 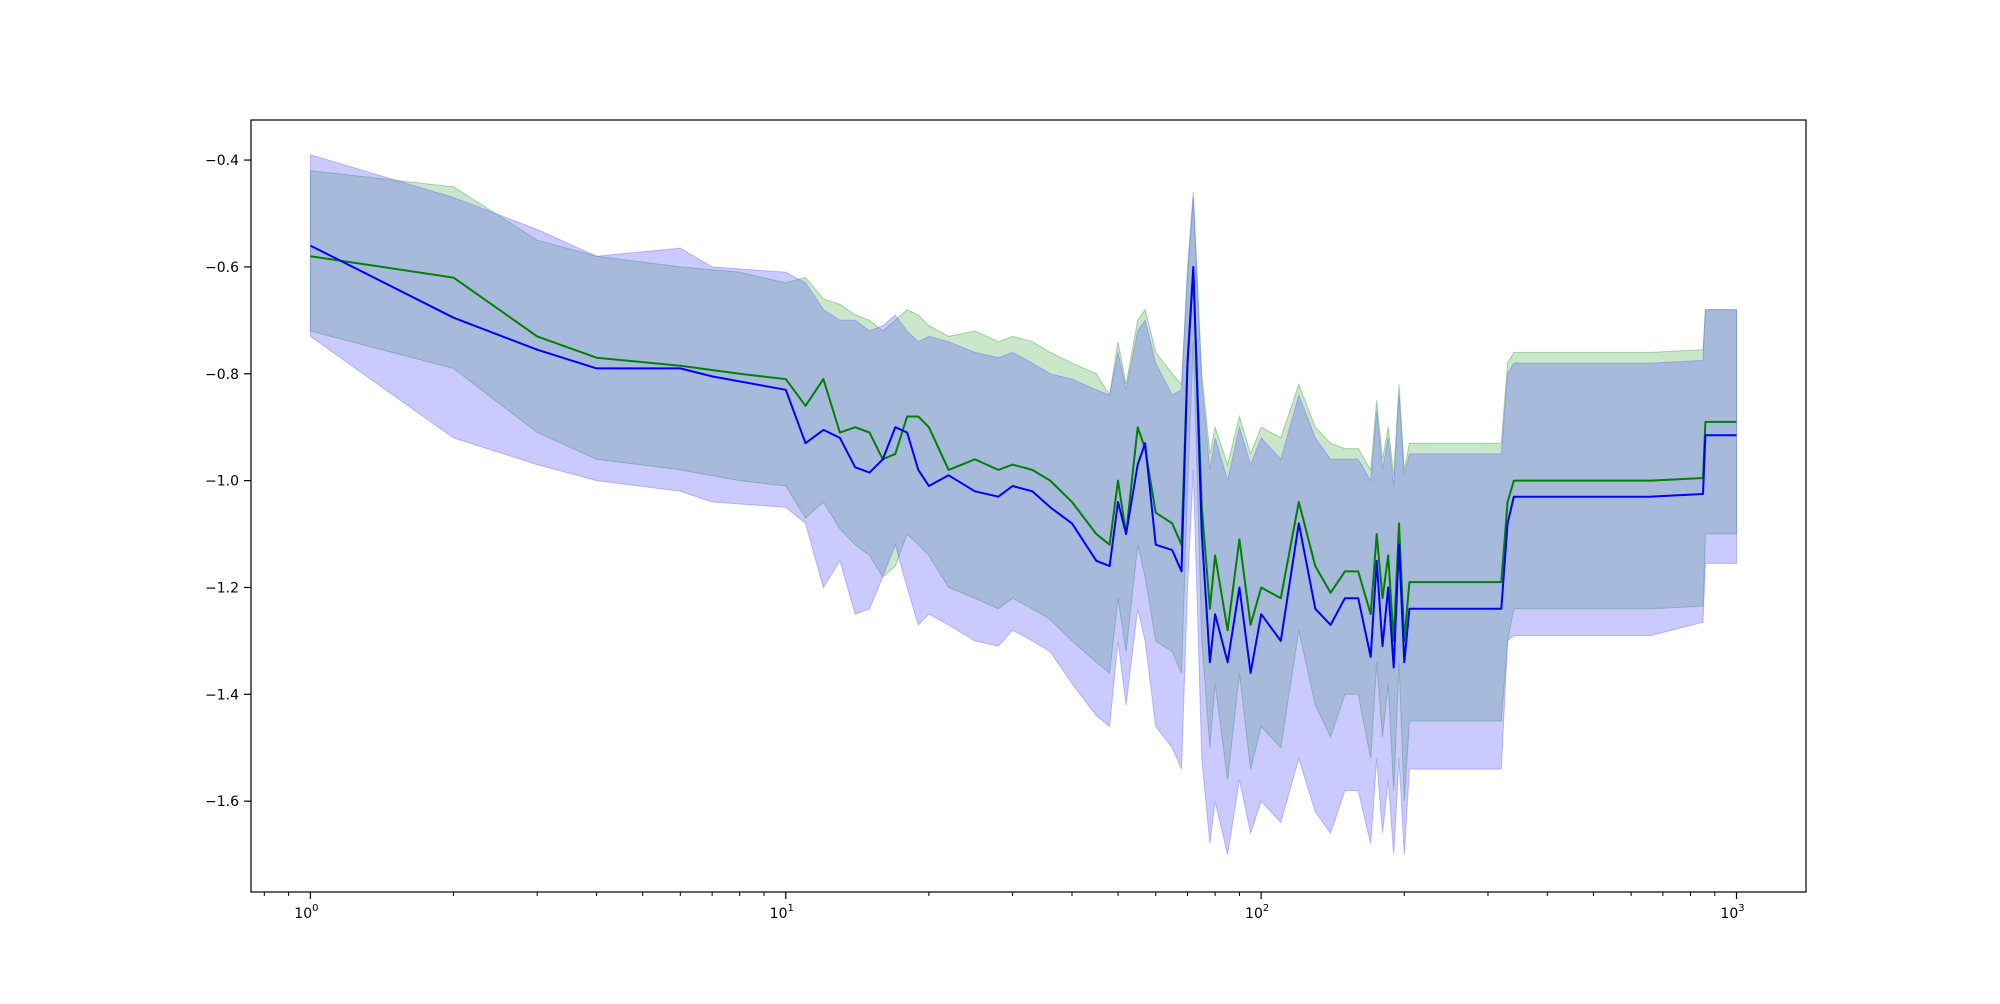 What do you see at coordinates (222, 695) in the screenshot?
I see `y-tick-label: −1.4` at bounding box center [222, 695].